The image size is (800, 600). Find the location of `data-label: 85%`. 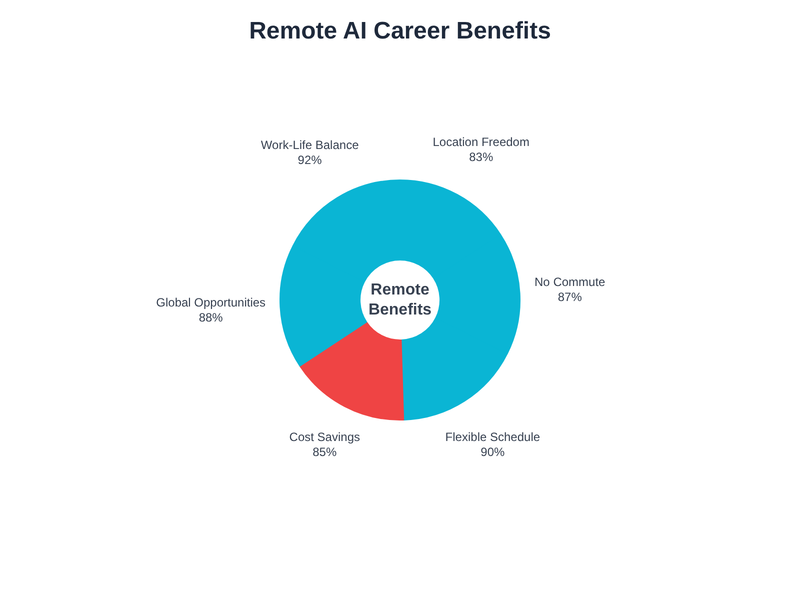

data-label: 85% is located at coordinates (324, 452).